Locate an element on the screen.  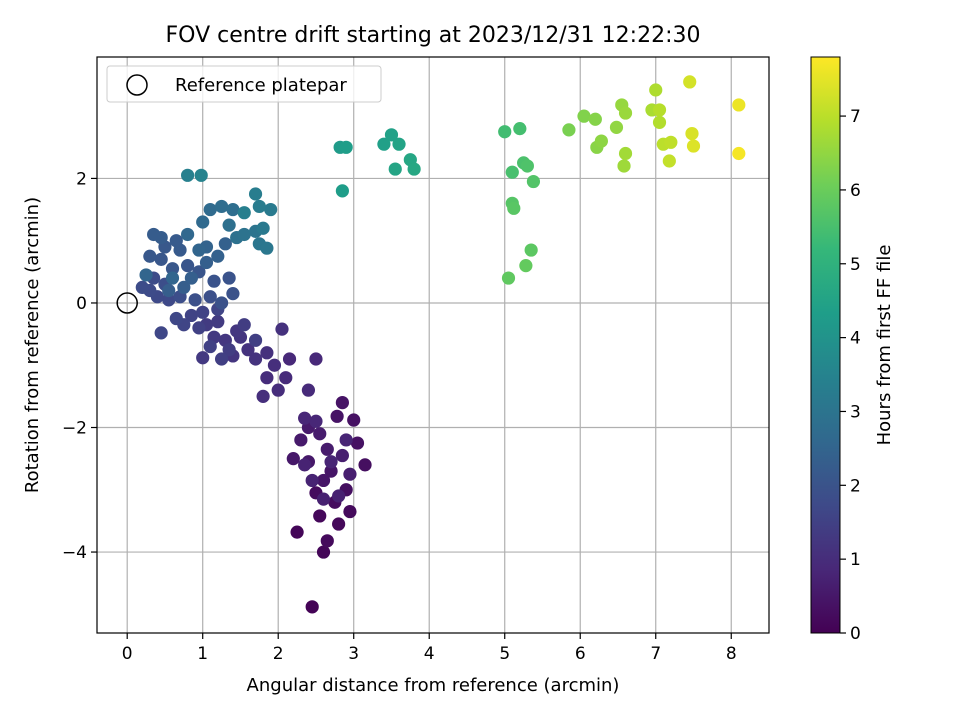
y-axis-ticks: −4 −2 0 2 is located at coordinates (79, 366).